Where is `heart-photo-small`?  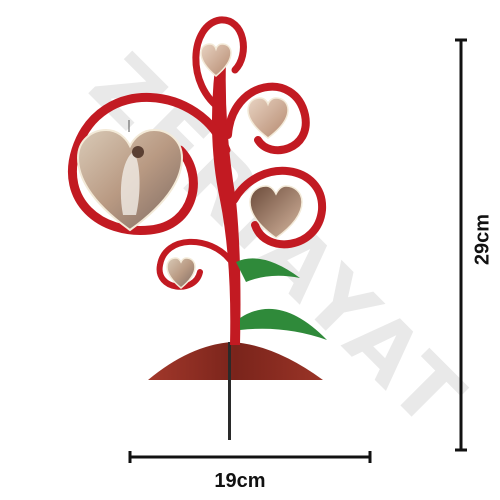 heart-photo-small is located at coordinates (181, 273).